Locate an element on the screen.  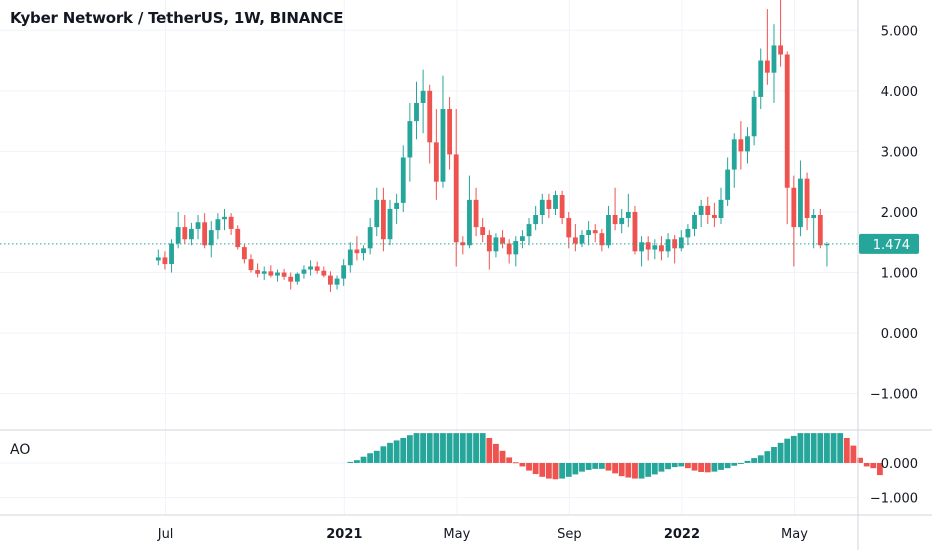
price-tick-label: 3.000 is located at coordinates (899, 152).